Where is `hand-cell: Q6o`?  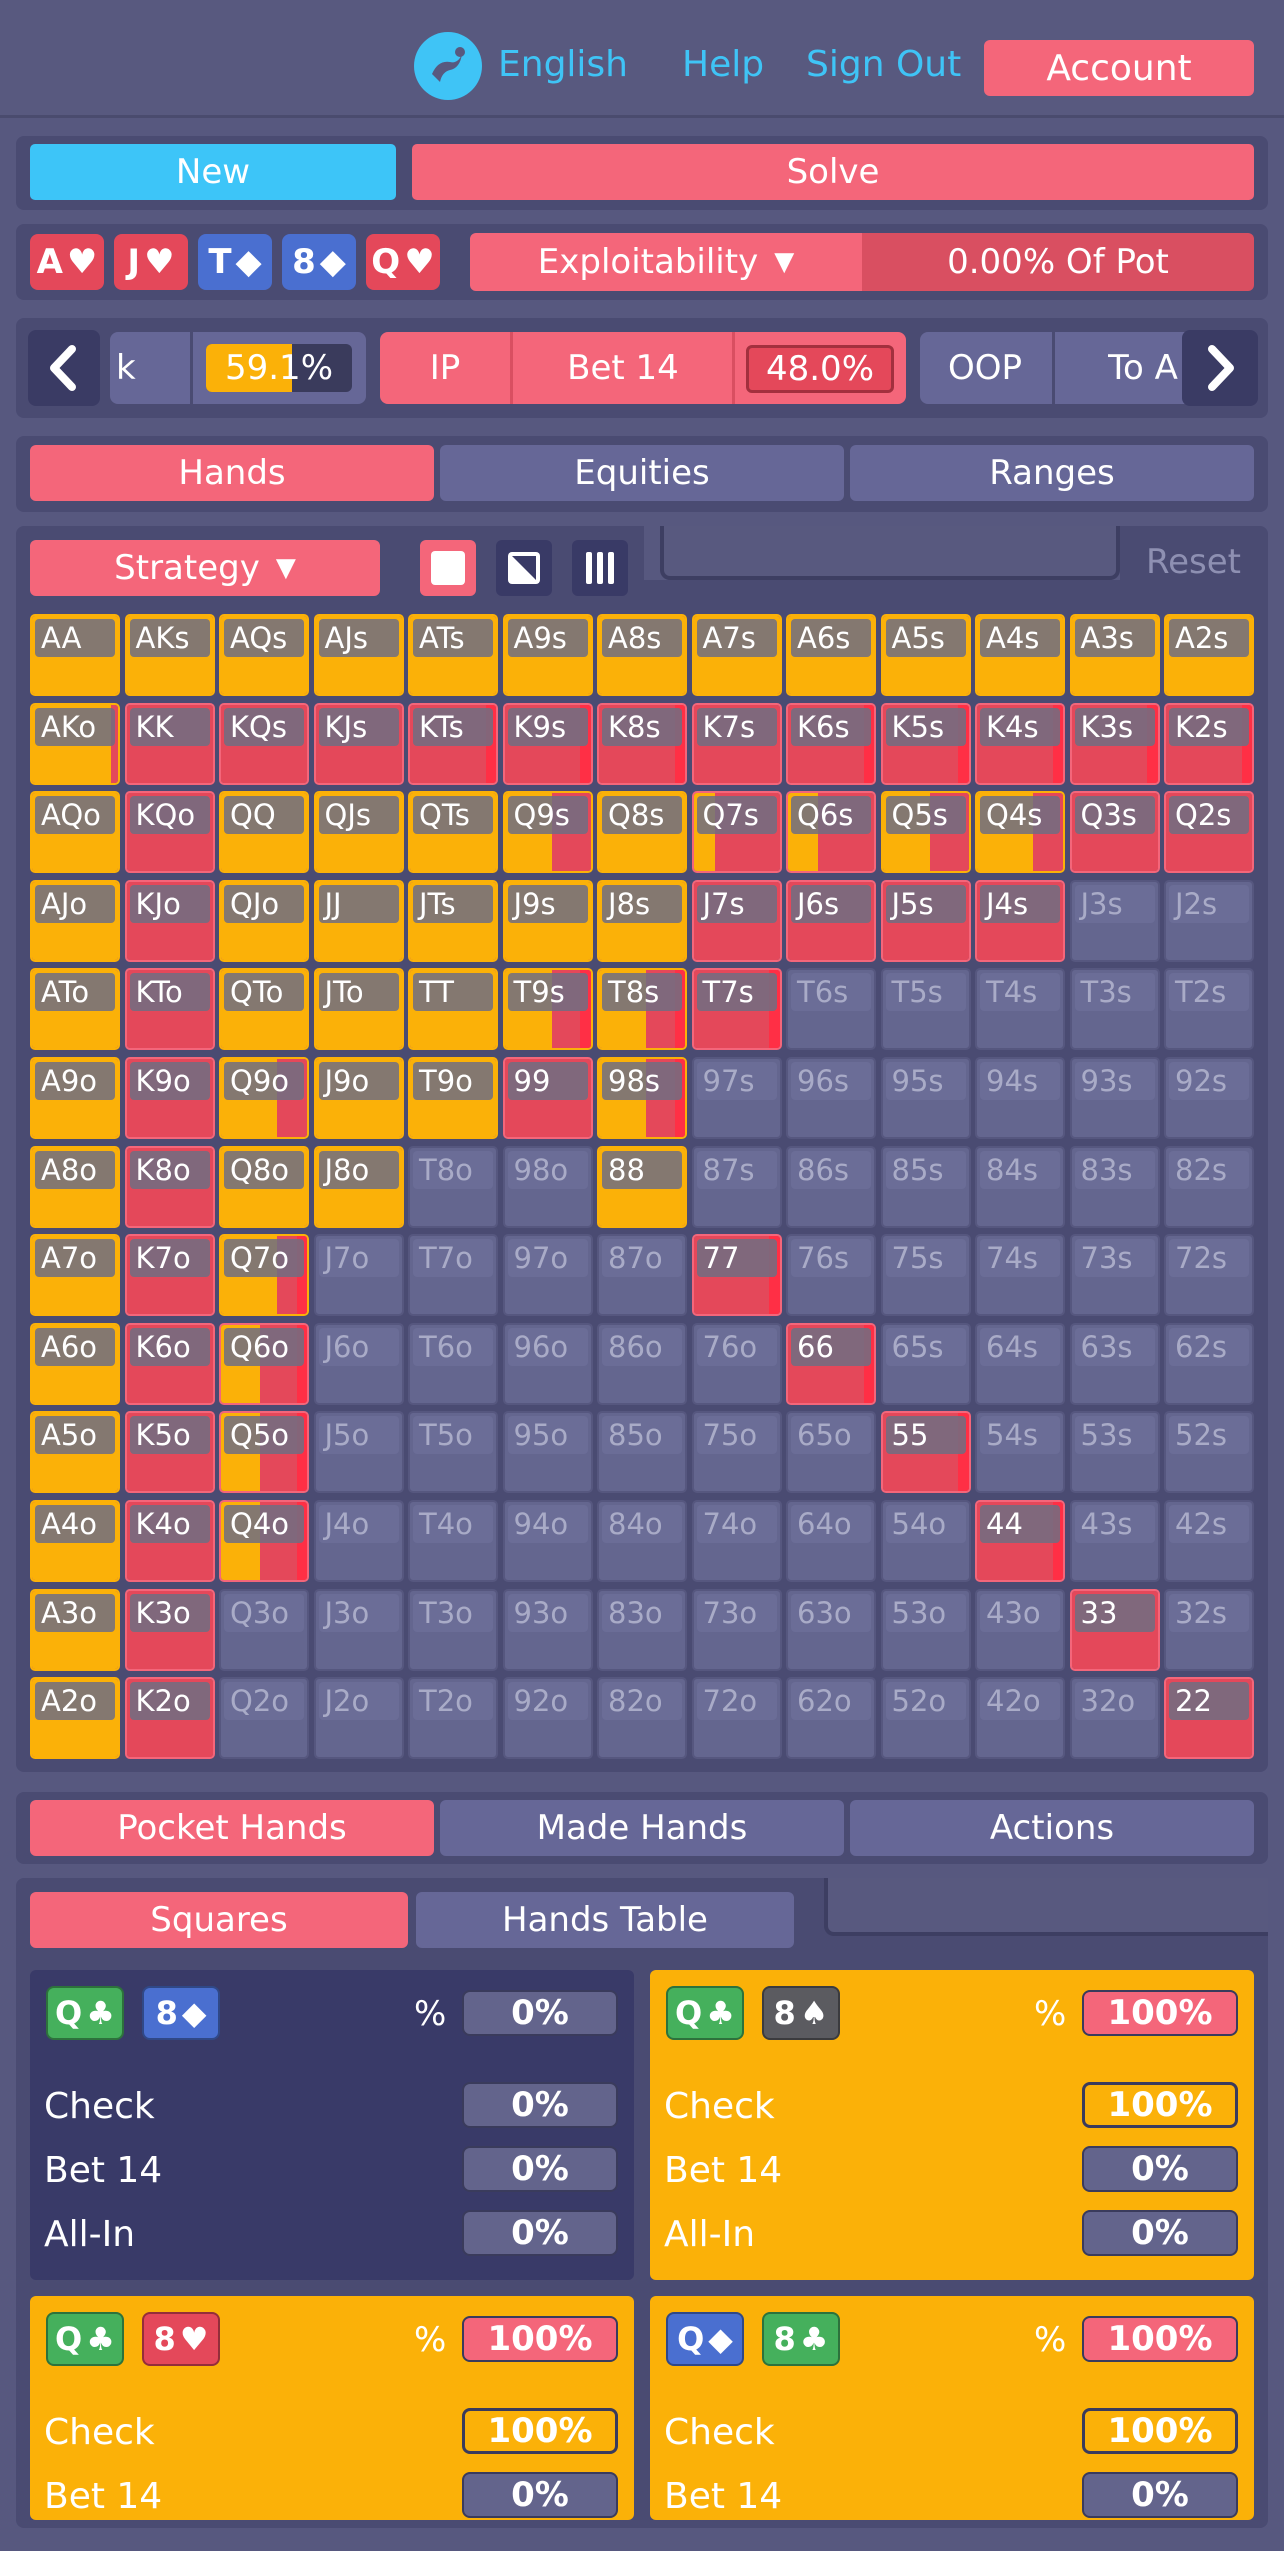 hand-cell: Q6o is located at coordinates (264, 1363).